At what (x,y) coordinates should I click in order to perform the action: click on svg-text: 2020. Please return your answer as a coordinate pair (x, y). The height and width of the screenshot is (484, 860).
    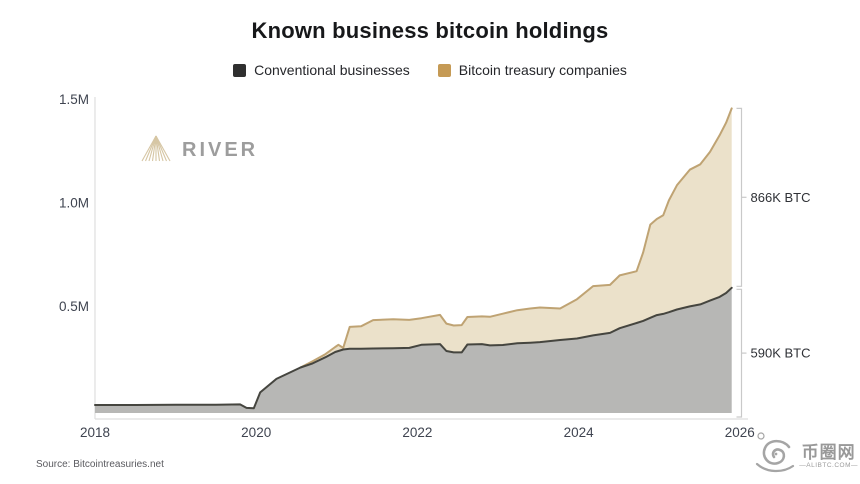
    Looking at the image, I should click on (256, 432).